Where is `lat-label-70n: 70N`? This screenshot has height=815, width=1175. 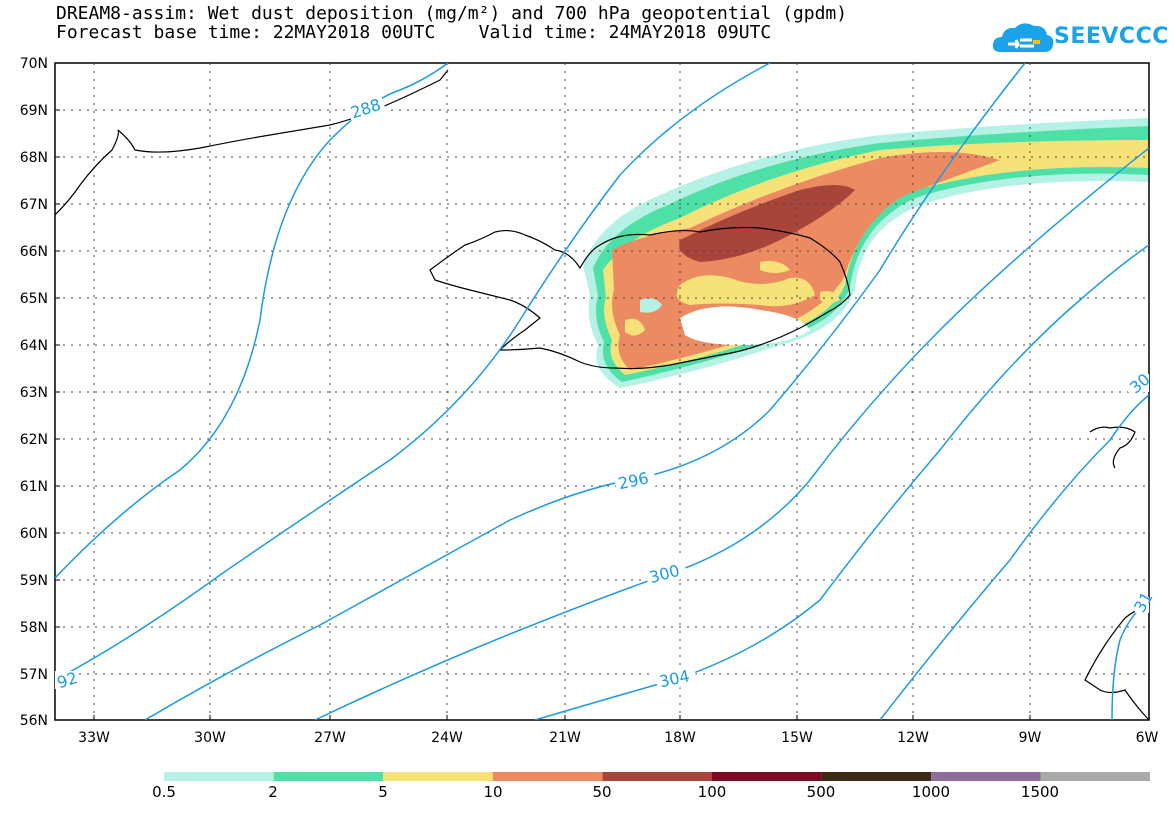 lat-label-70n: 70N is located at coordinates (33, 64).